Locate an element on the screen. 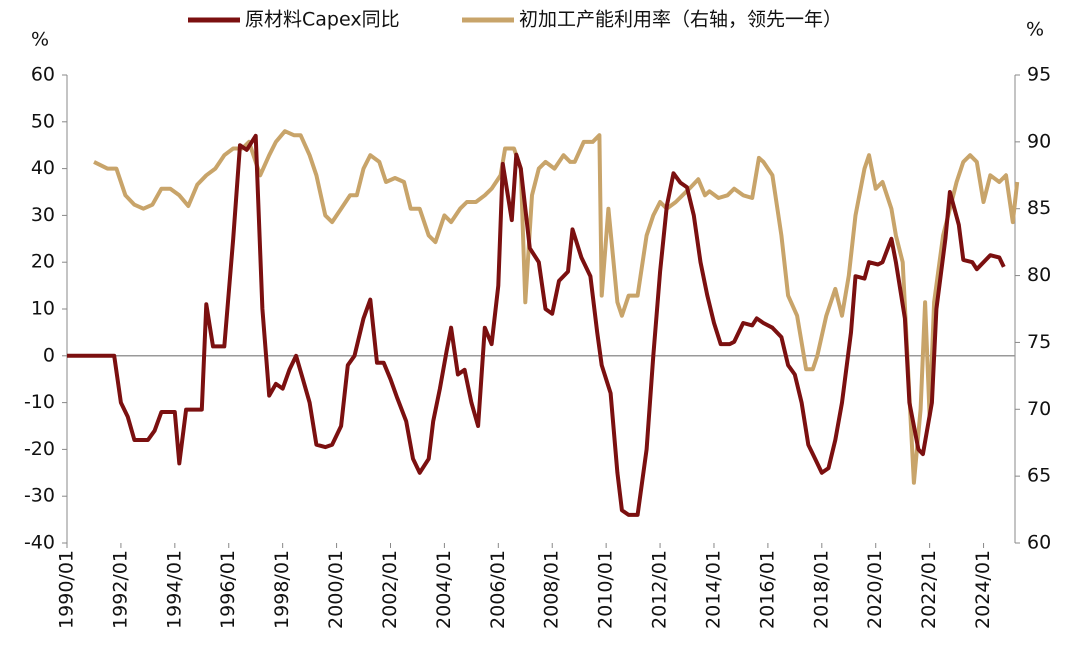 Image resolution: width=1080 pixels, height=672 pixels. y-tick-label: 30 is located at coordinates (43, 215).